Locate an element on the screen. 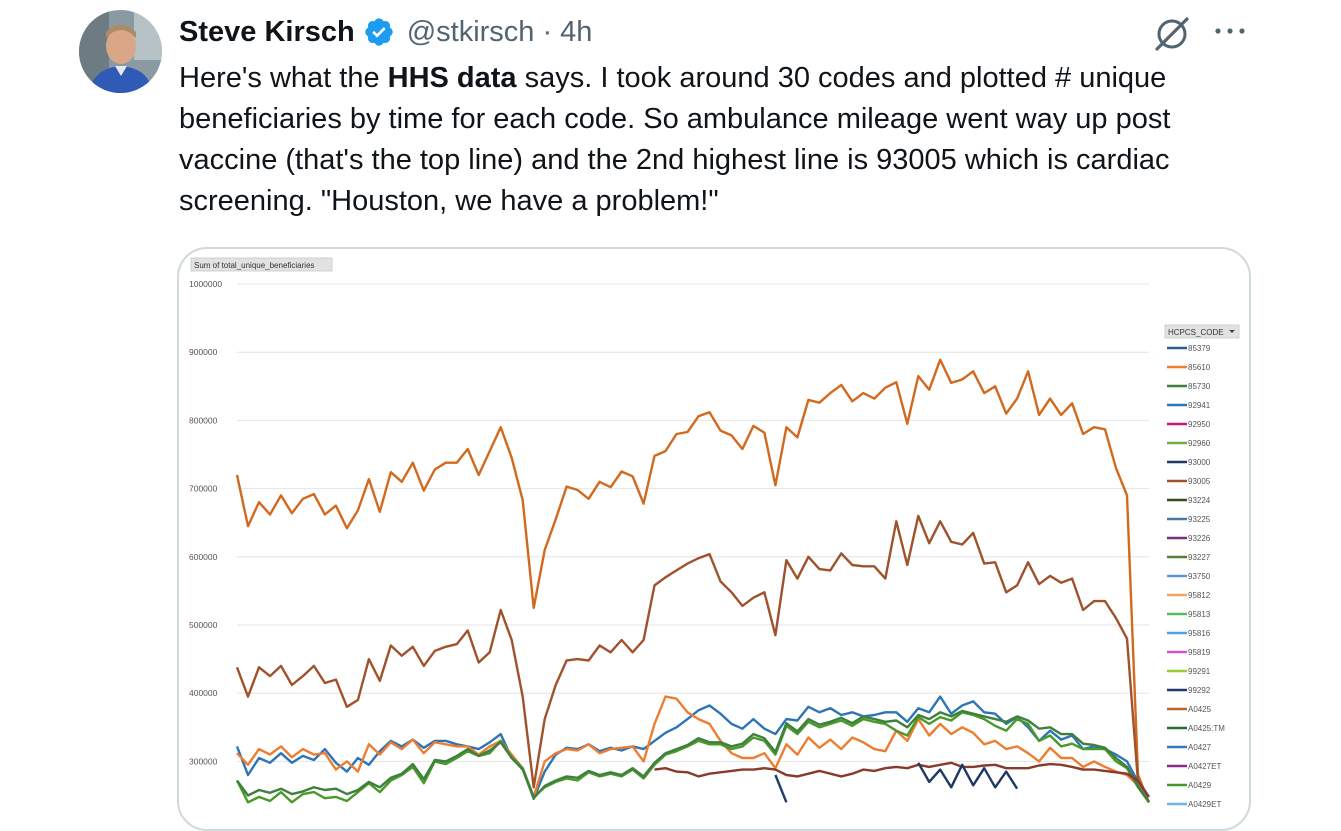 This screenshot has width=1341, height=831. legend-item-label: A0429 is located at coordinates (1200, 785).